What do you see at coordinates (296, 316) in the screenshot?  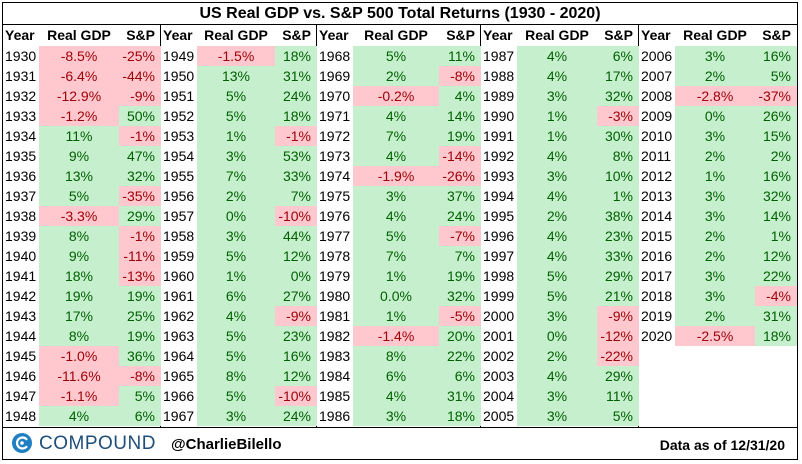 I see `sp500-return-cell: -9%` at bounding box center [296, 316].